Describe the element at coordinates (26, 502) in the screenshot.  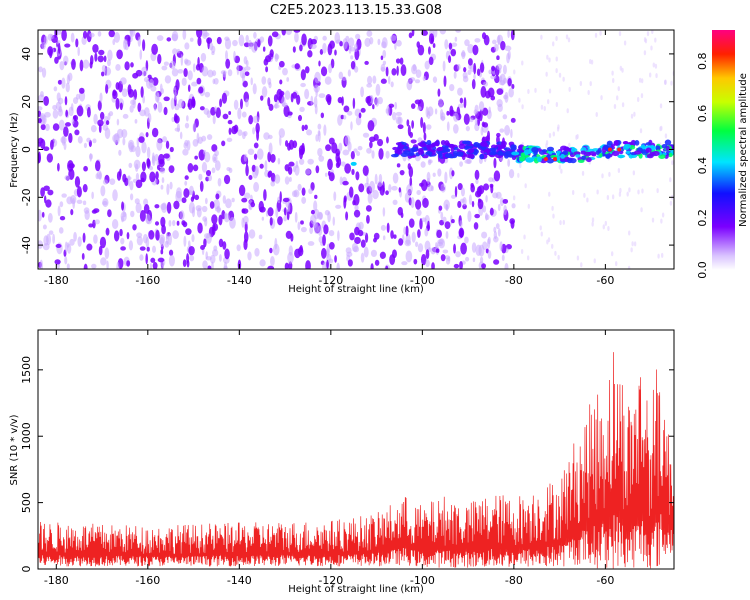
I see `snr-y-tick-label: 500` at that location.